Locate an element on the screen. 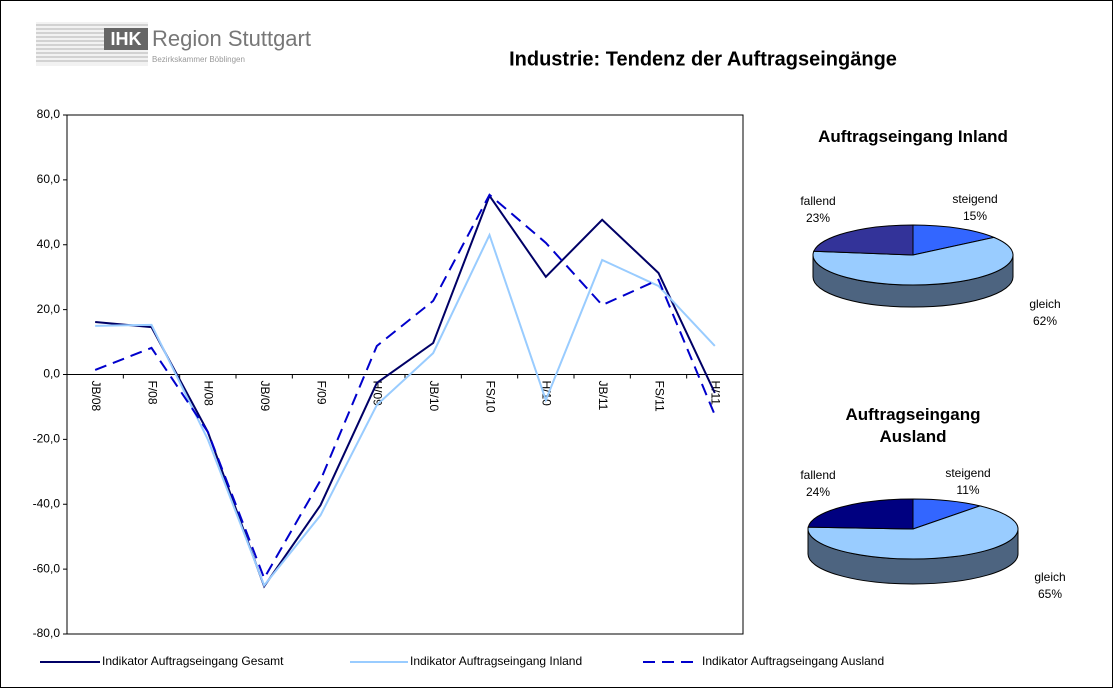  y-tick-label: -80,0 is located at coordinates (47, 633).